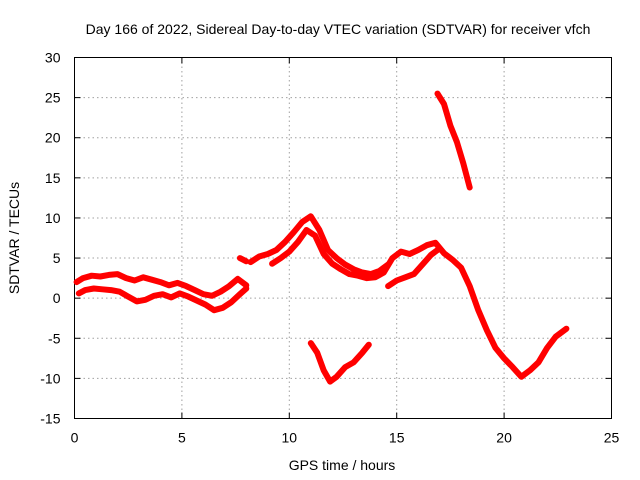 The height and width of the screenshot is (480, 640). I want to click on series-track-h, so click(453, 140).